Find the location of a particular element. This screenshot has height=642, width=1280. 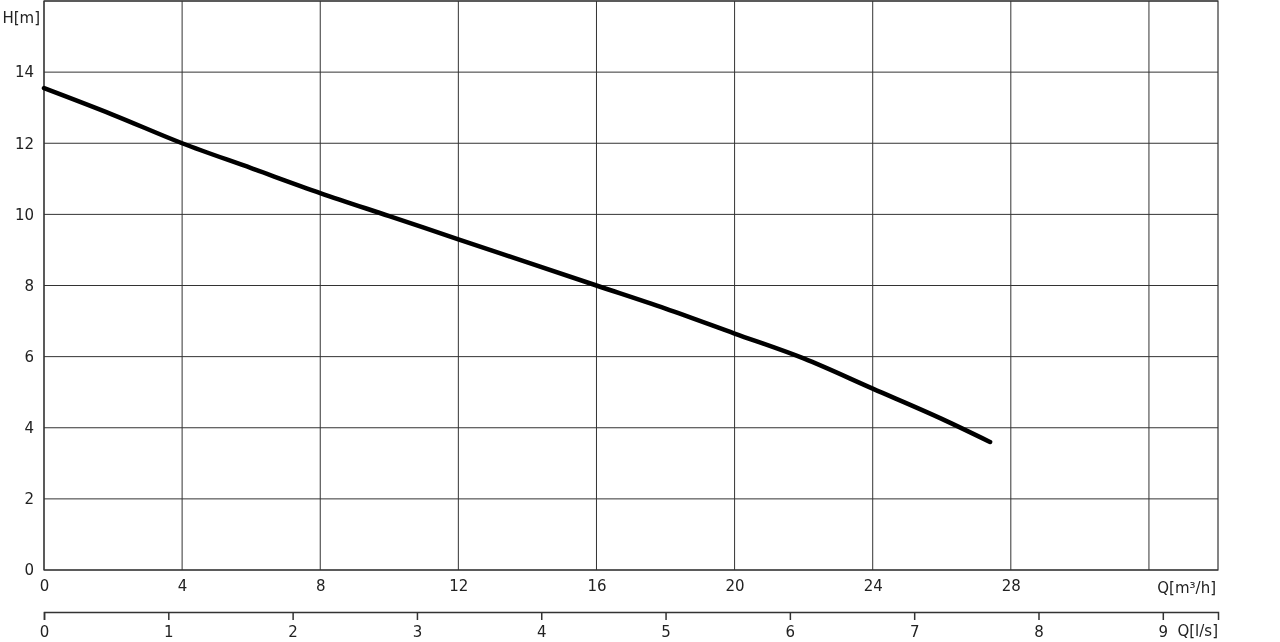

x2-tick-label: 8 is located at coordinates (1039, 631).